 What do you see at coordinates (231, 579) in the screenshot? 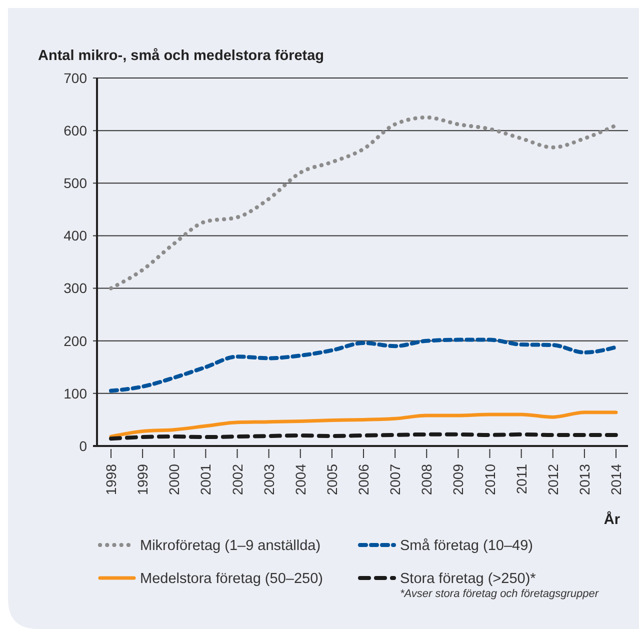
I see `legend-label: Medelstora företag (50–250)` at bounding box center [231, 579].